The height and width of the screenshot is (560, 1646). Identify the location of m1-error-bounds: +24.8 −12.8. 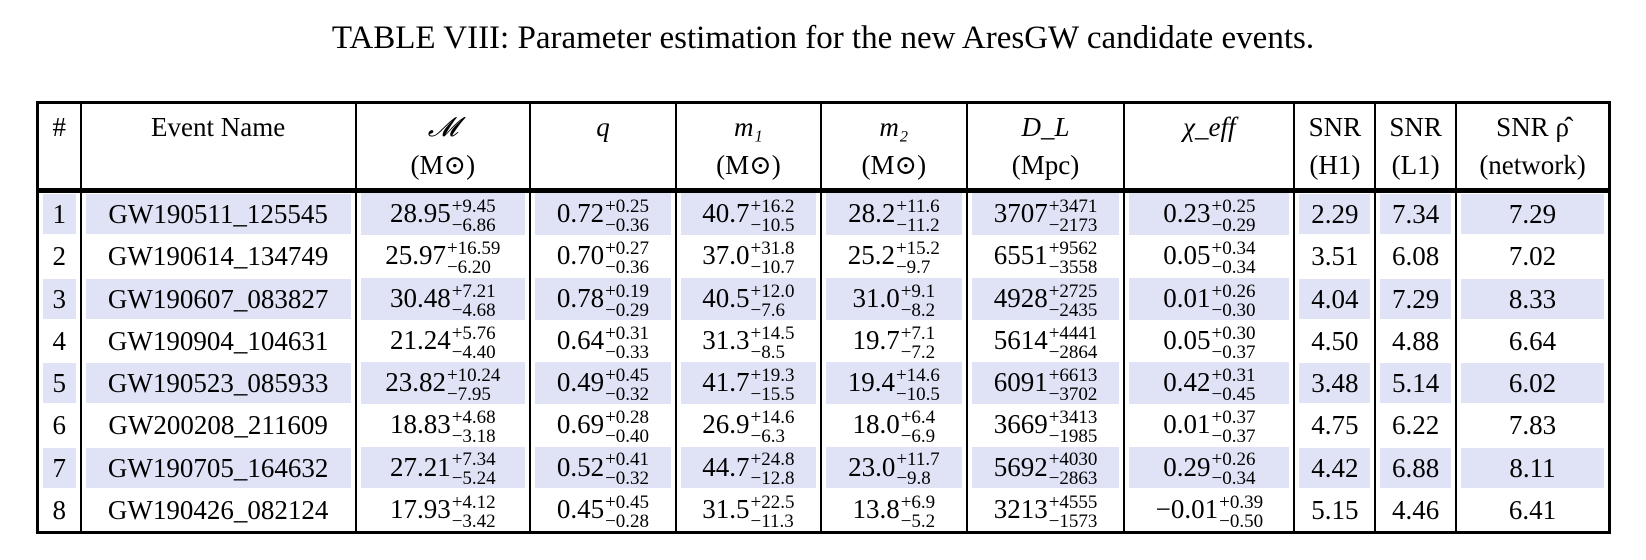
(773, 469).